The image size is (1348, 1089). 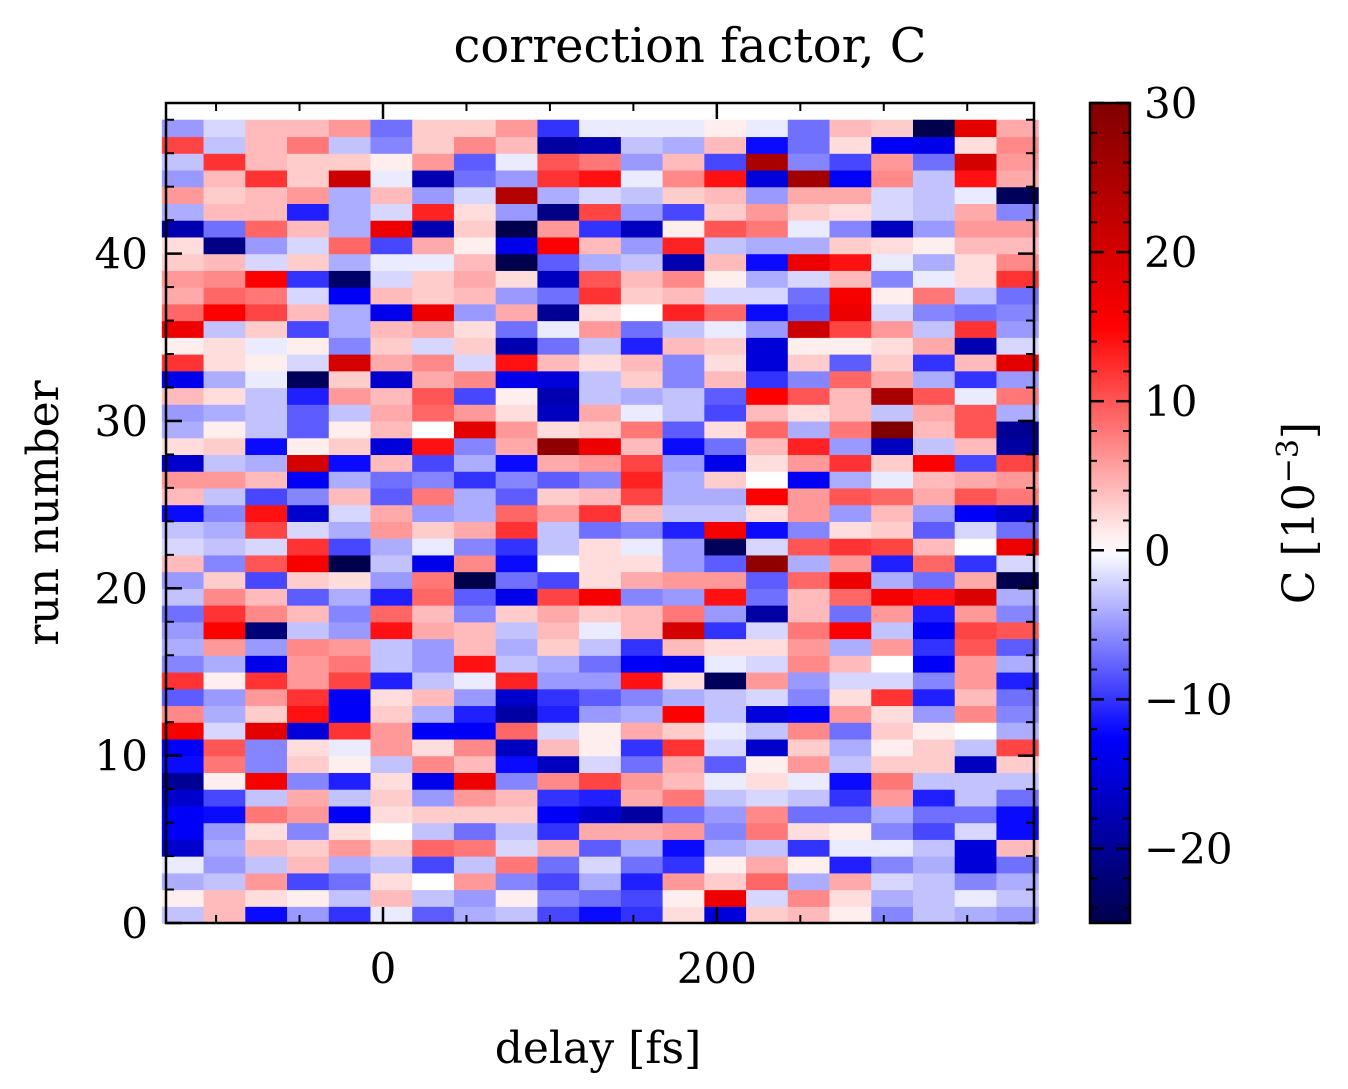 What do you see at coordinates (1170, 401) in the screenshot?
I see `colorbar-tick-label: 10` at bounding box center [1170, 401].